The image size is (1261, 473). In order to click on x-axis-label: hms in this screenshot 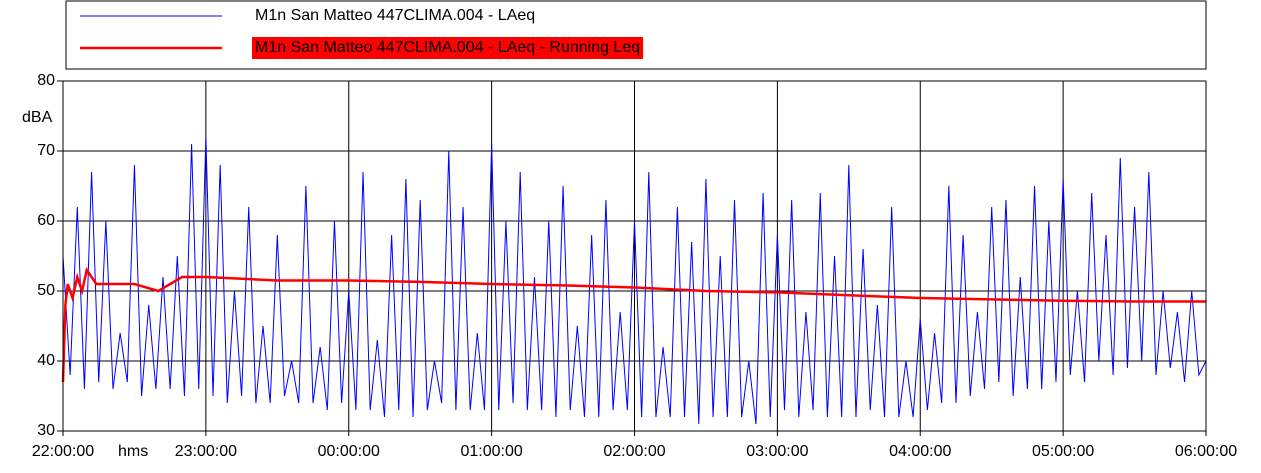, I will do `click(133, 451)`.